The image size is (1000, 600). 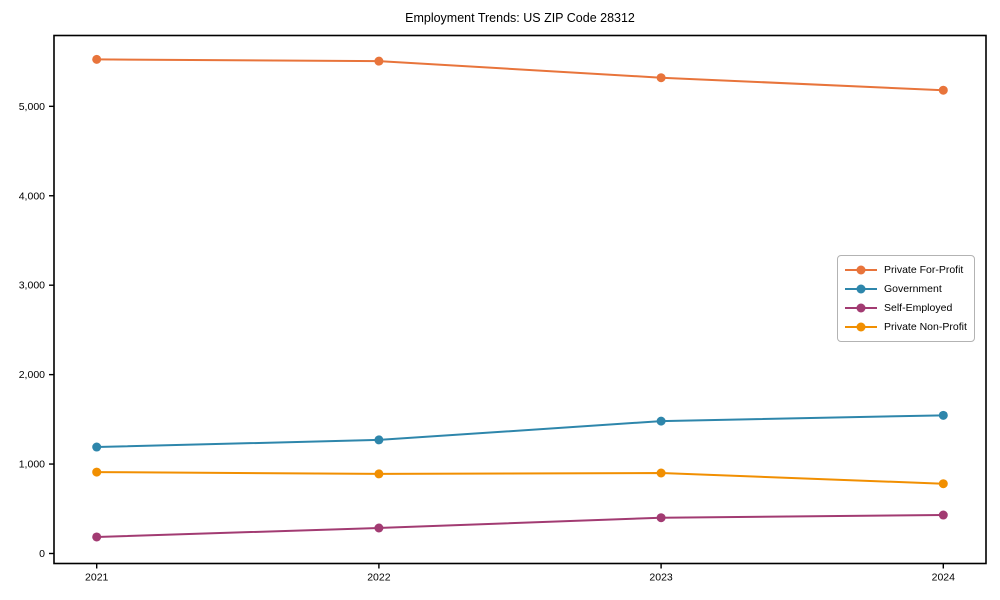 I want to click on legend-label: Government, so click(x=913, y=288).